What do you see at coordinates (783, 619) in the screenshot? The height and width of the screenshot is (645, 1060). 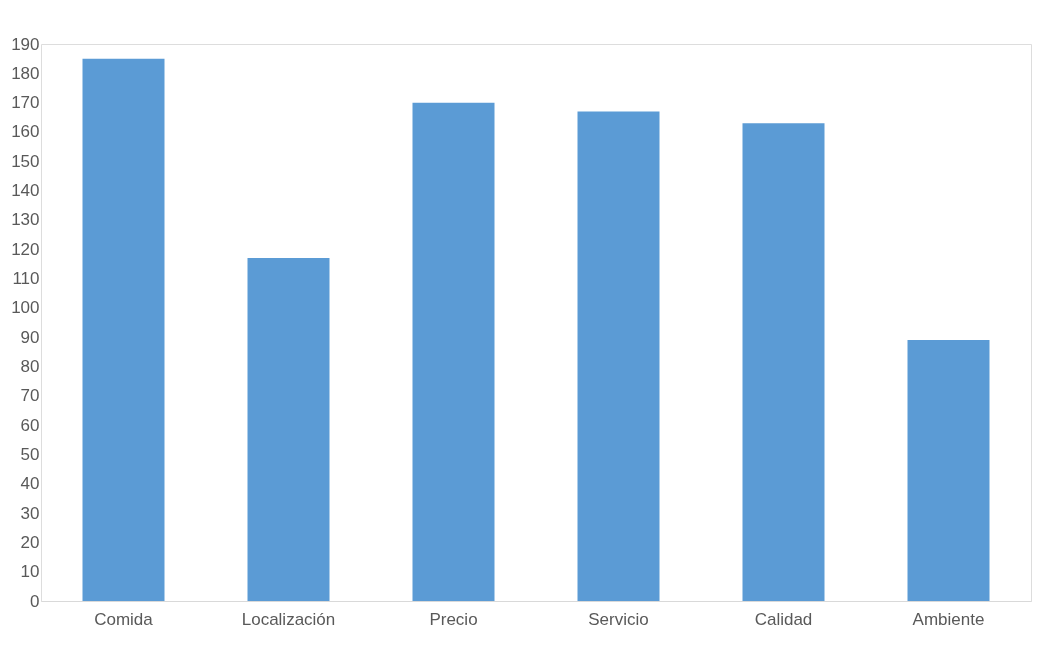 I see `x-tick-label: Calidad` at bounding box center [783, 619].